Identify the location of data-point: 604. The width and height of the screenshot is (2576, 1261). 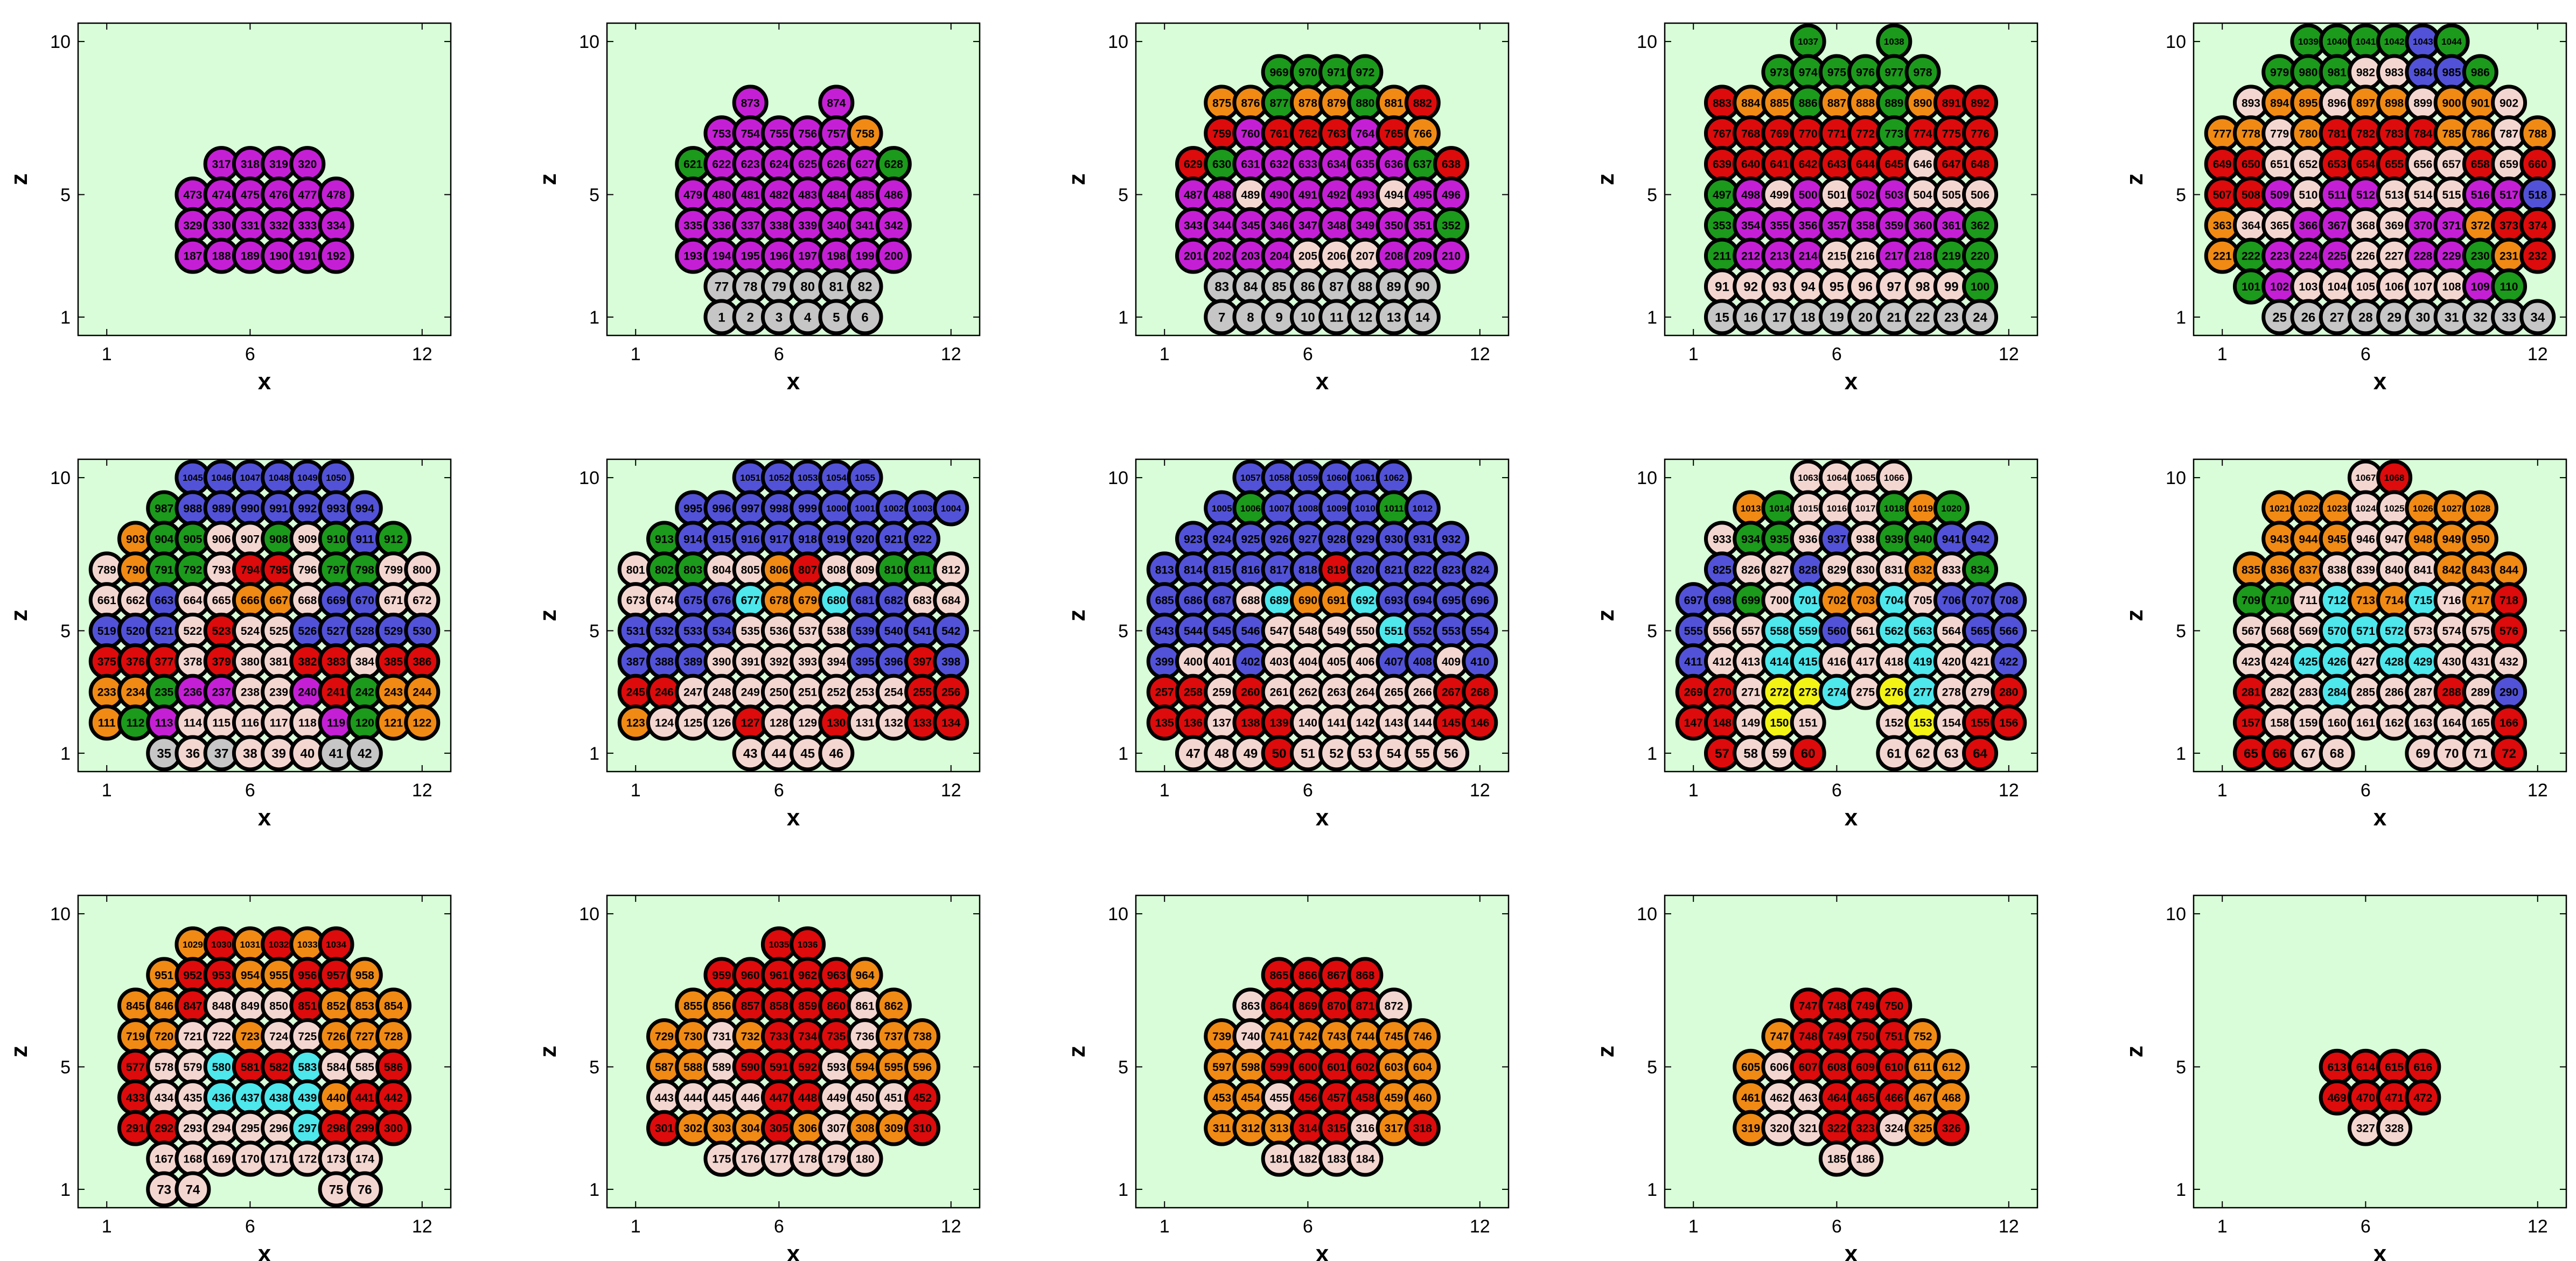
(1422, 1066).